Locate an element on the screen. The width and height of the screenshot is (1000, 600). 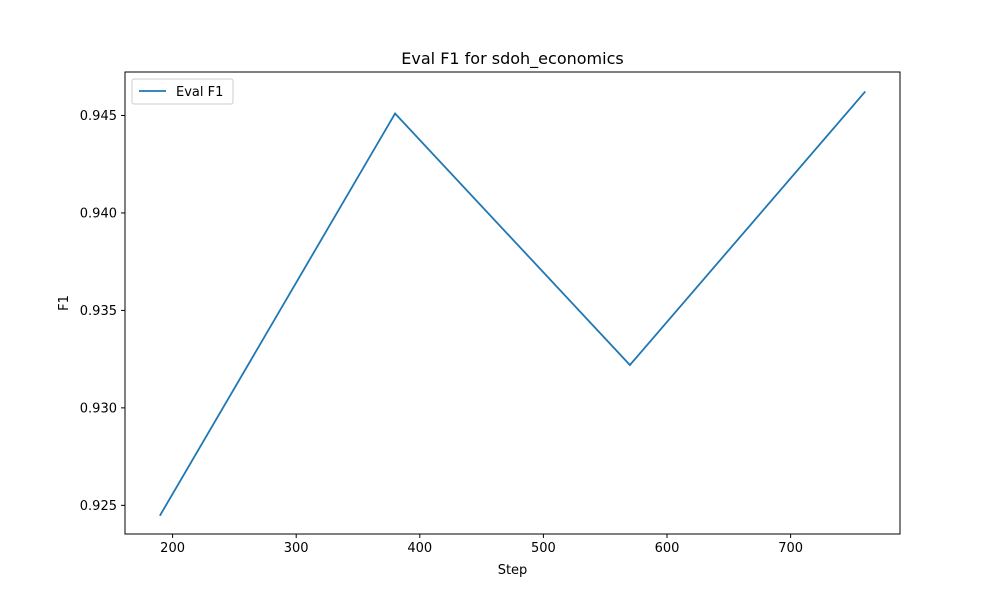
y-tick-label: 0.930 is located at coordinates (98, 408).